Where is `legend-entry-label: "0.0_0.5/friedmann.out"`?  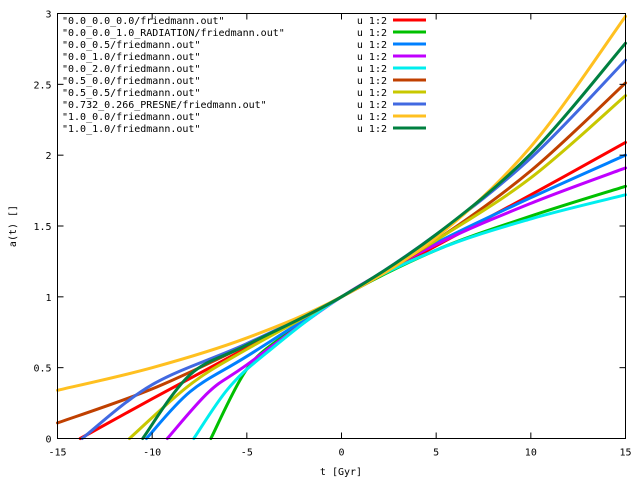
legend-entry-label: "0.0_0.5/friedmann.out" is located at coordinates (131, 45).